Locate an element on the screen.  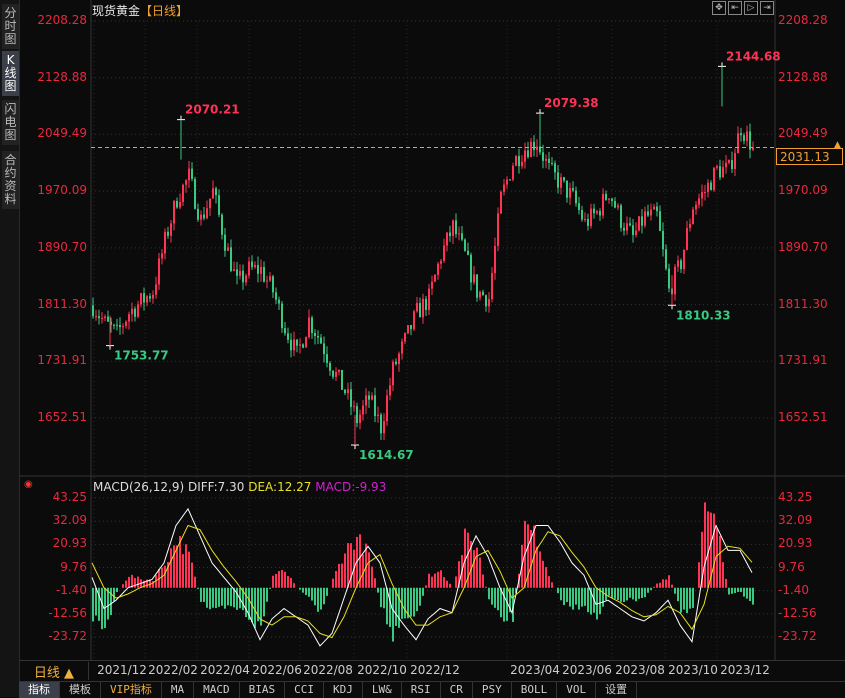
indicator-tab: VIP指标 is located at coordinates (131, 690).